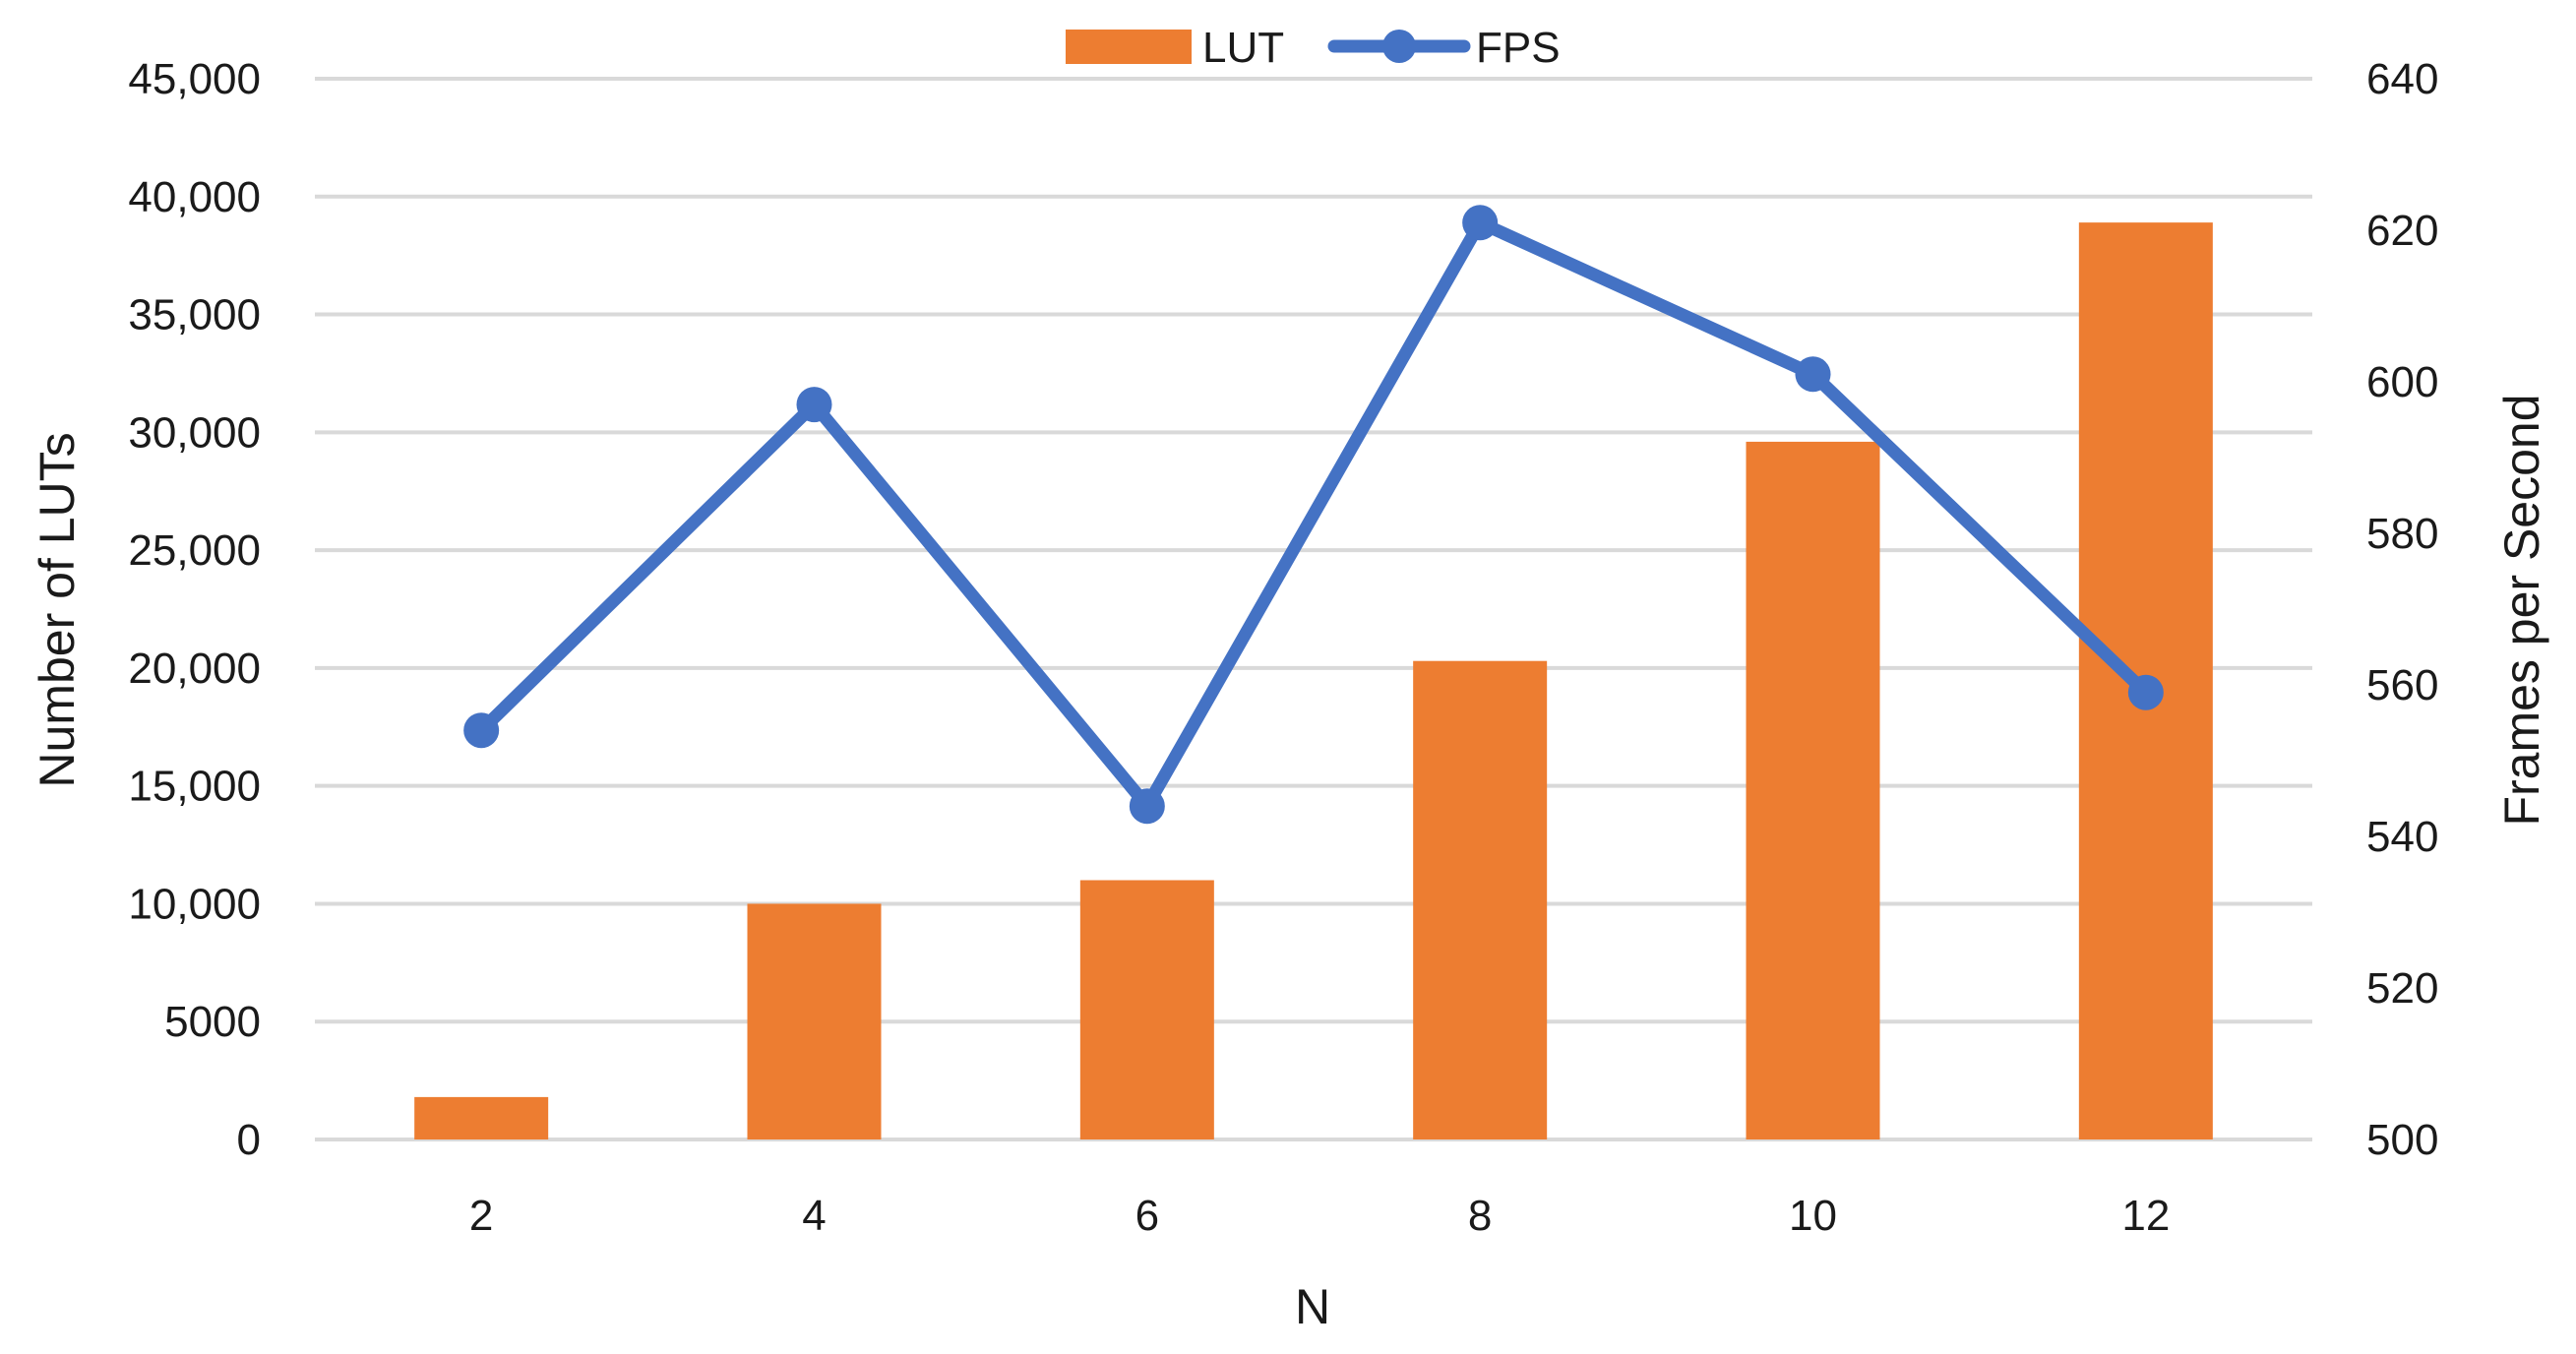 The width and height of the screenshot is (2576, 1354). Describe the element at coordinates (194, 787) in the screenshot. I see `left-tick-label: 15,000` at that location.